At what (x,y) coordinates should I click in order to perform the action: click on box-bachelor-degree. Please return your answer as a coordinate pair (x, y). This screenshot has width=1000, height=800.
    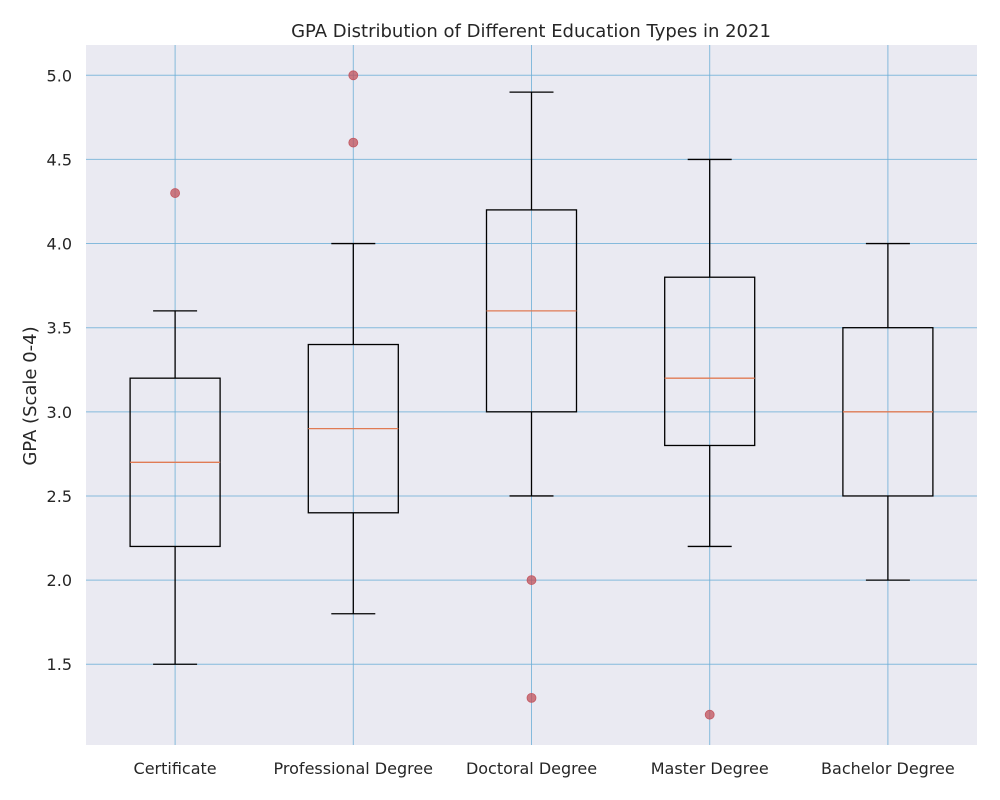
    Looking at the image, I should click on (888, 411).